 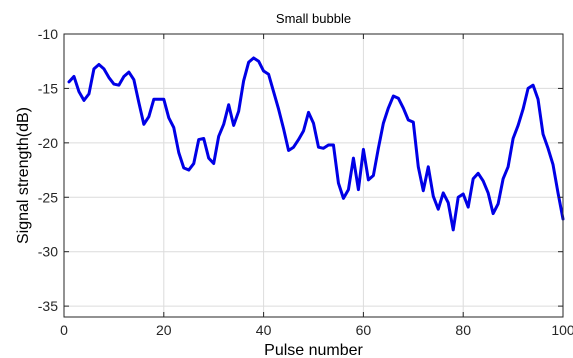 I want to click on y-axis-label: Signal strength(dB), so click(x=23, y=175).